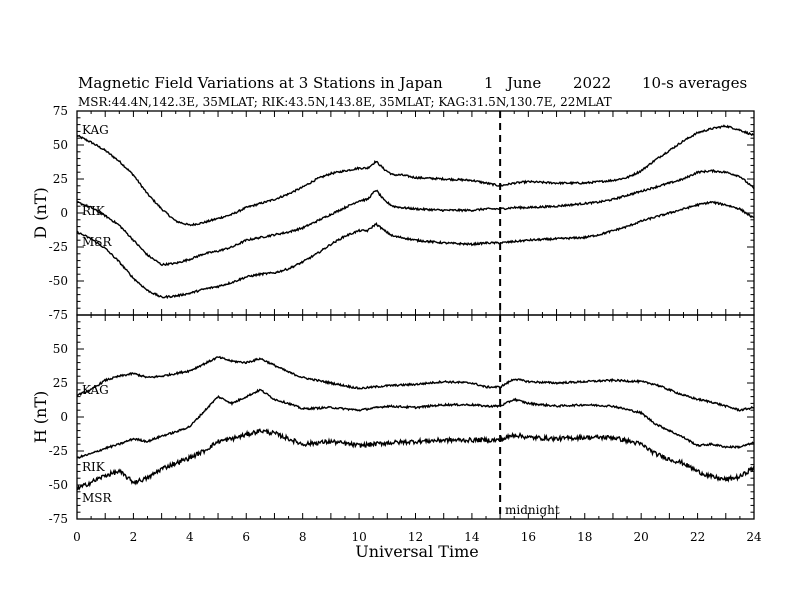  What do you see at coordinates (415, 217) in the screenshot?
I see `d-panel-rik-trace` at bounding box center [415, 217].